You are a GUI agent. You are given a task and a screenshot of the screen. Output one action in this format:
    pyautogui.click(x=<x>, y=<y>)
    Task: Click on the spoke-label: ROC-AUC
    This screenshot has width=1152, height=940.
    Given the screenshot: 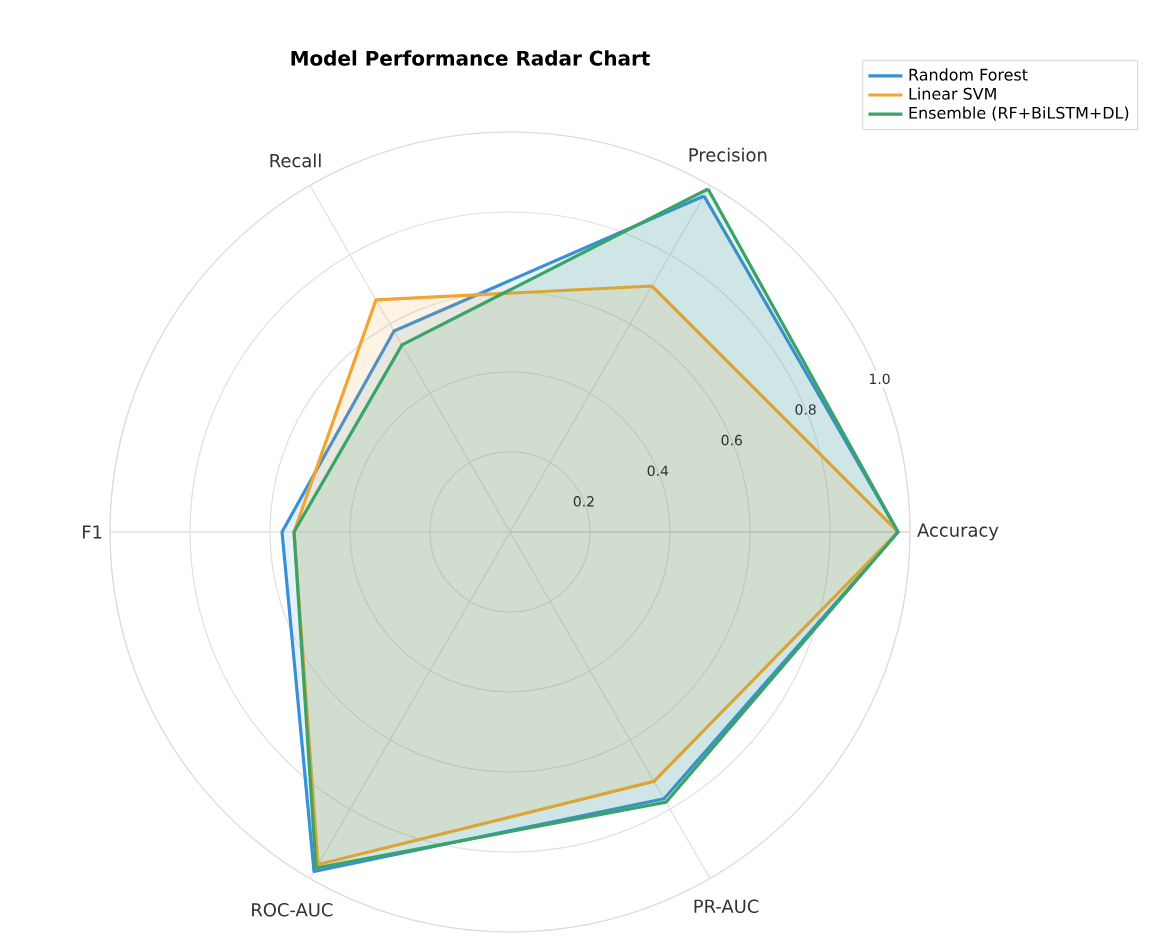 What is the action you would take?
    pyautogui.click(x=292, y=910)
    